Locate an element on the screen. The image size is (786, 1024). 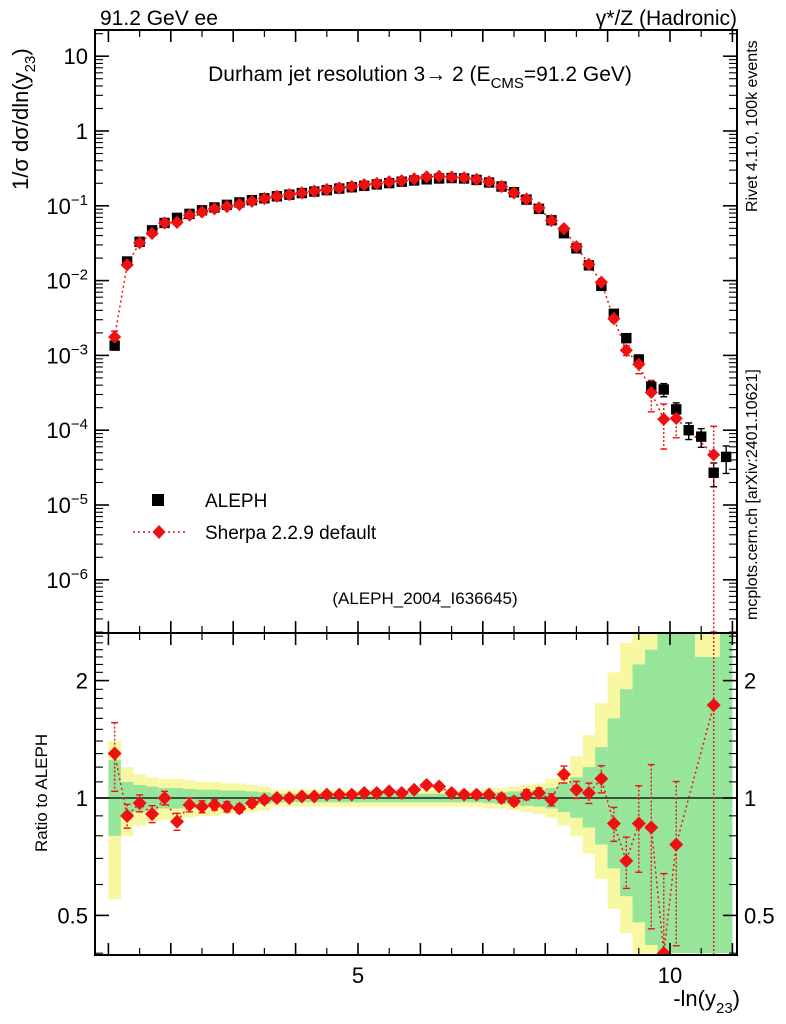
legend-aleph-marker is located at coordinates (158, 500).